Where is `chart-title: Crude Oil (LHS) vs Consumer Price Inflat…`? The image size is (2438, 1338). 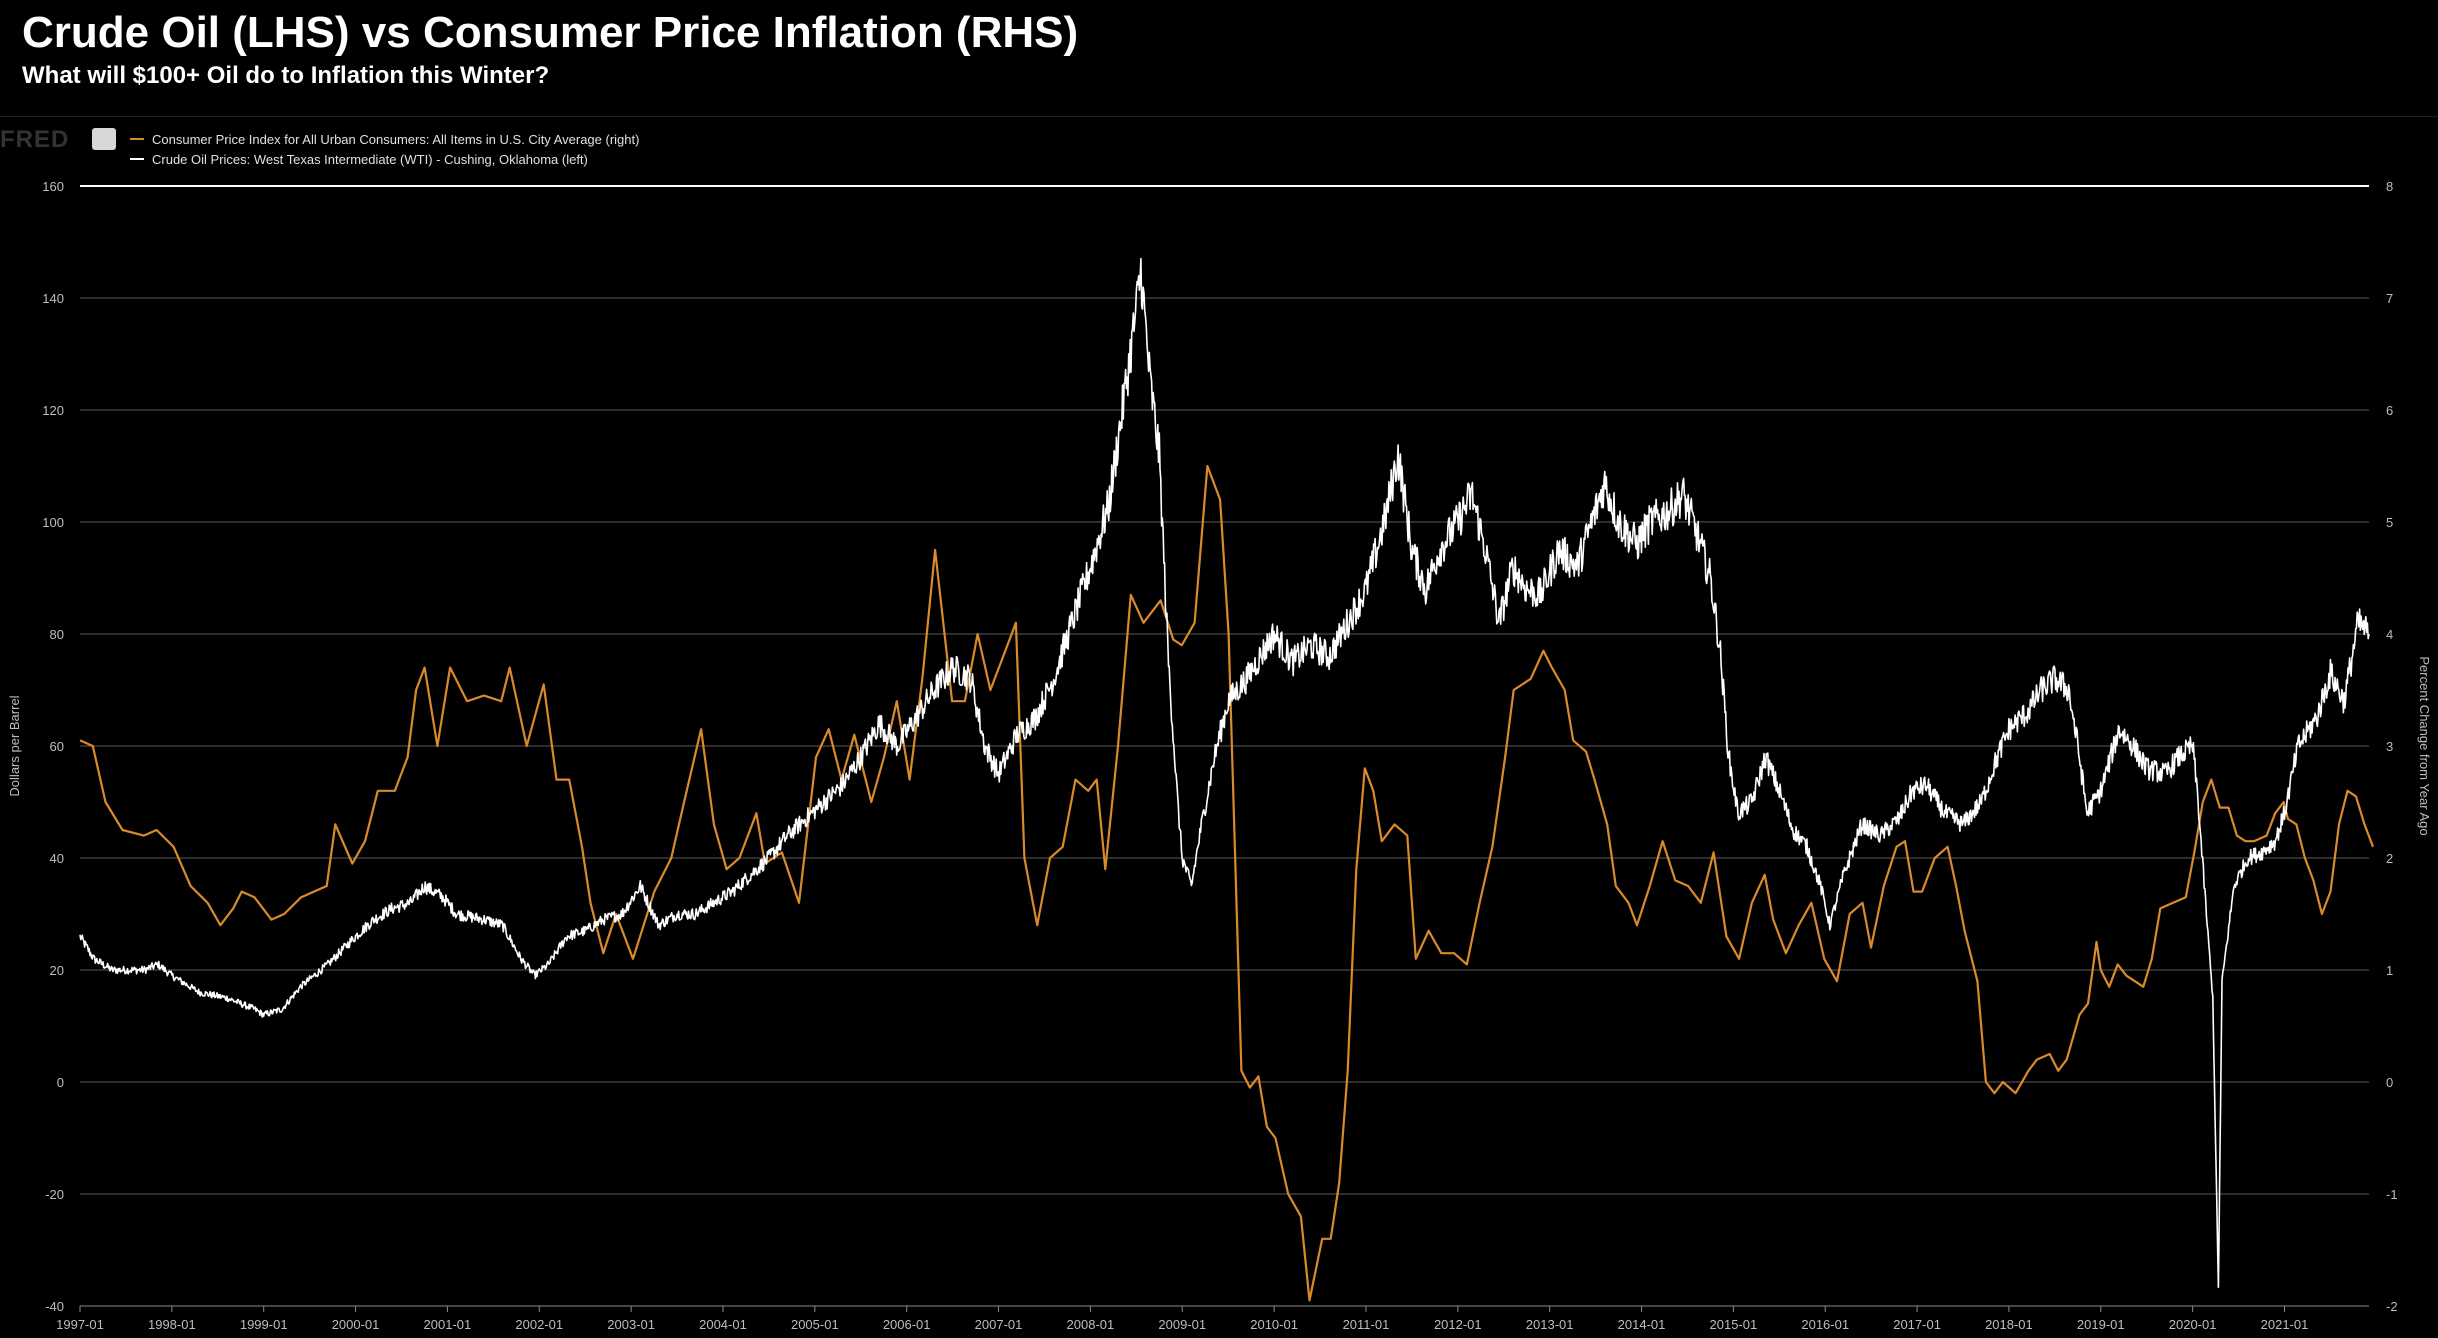 chart-title: Crude Oil (LHS) vs Consumer Price Inflat… is located at coordinates (550, 32).